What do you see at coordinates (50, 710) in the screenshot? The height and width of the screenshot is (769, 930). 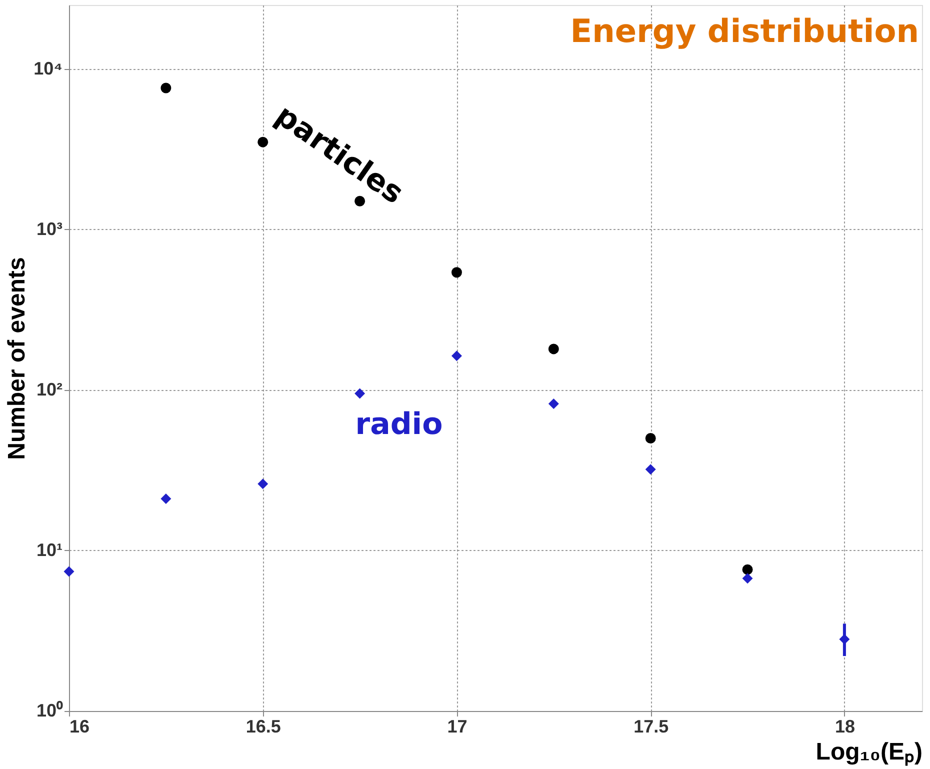 I see `y-tick-label: 10⁰` at bounding box center [50, 710].